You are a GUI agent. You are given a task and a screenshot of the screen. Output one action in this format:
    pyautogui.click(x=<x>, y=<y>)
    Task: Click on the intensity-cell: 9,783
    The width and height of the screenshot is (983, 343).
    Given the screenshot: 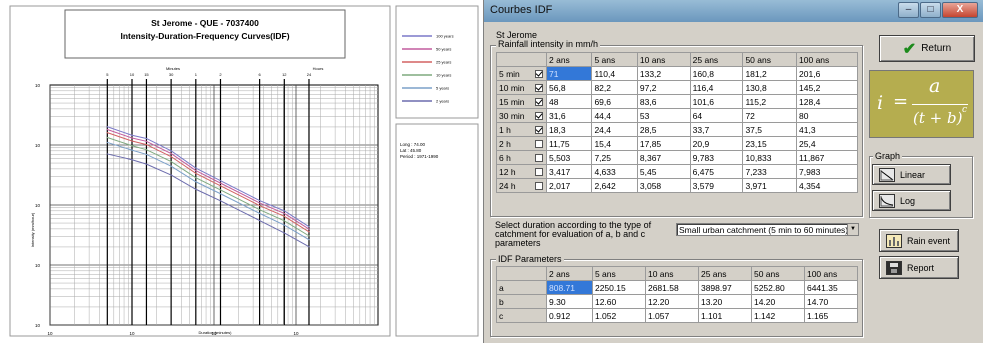 What is the action you would take?
    pyautogui.click(x=716, y=157)
    